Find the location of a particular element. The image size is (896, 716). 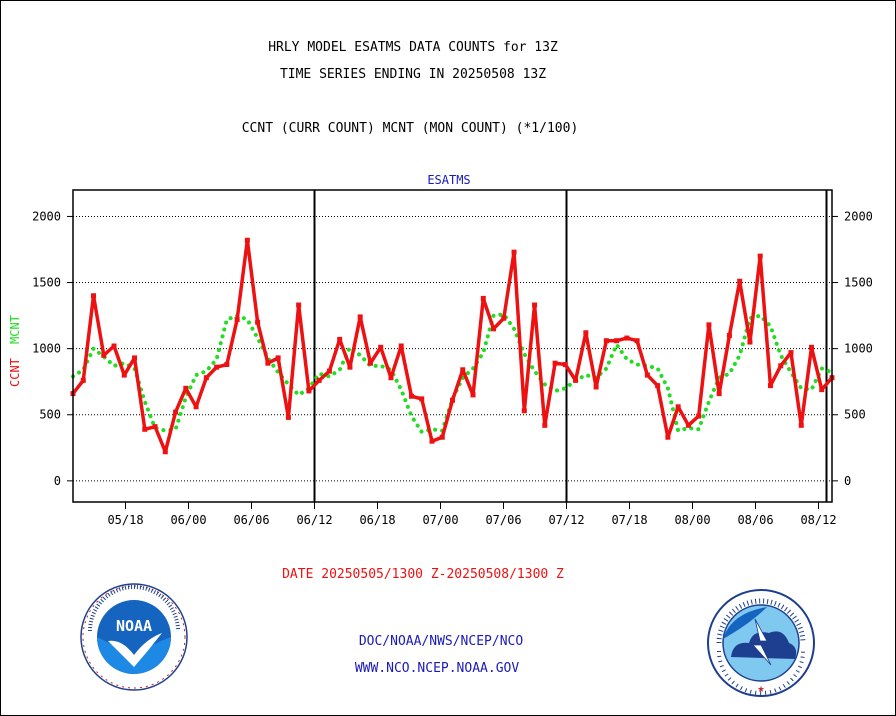

y-tick-left: 1500 is located at coordinates (46, 283).